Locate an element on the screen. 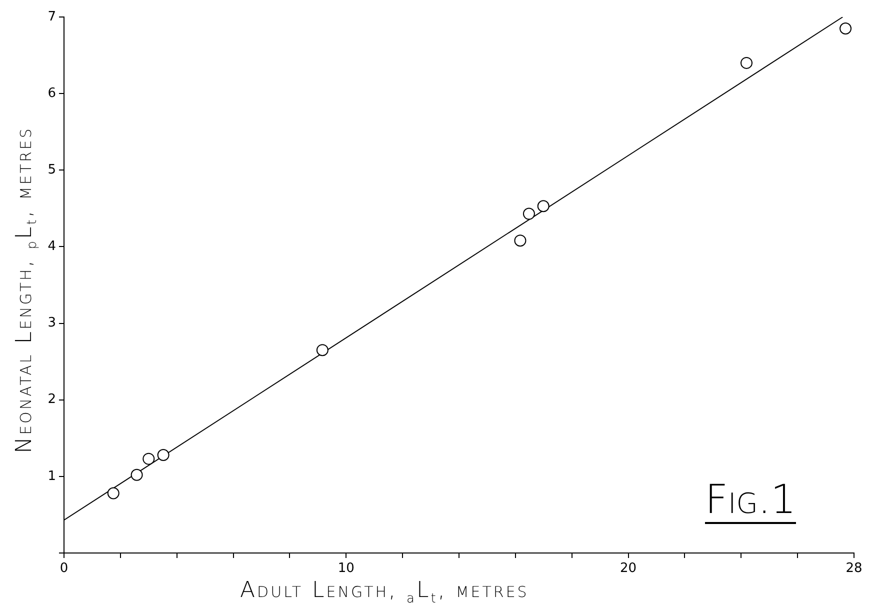  x-tick-label: 20 is located at coordinates (628, 568).